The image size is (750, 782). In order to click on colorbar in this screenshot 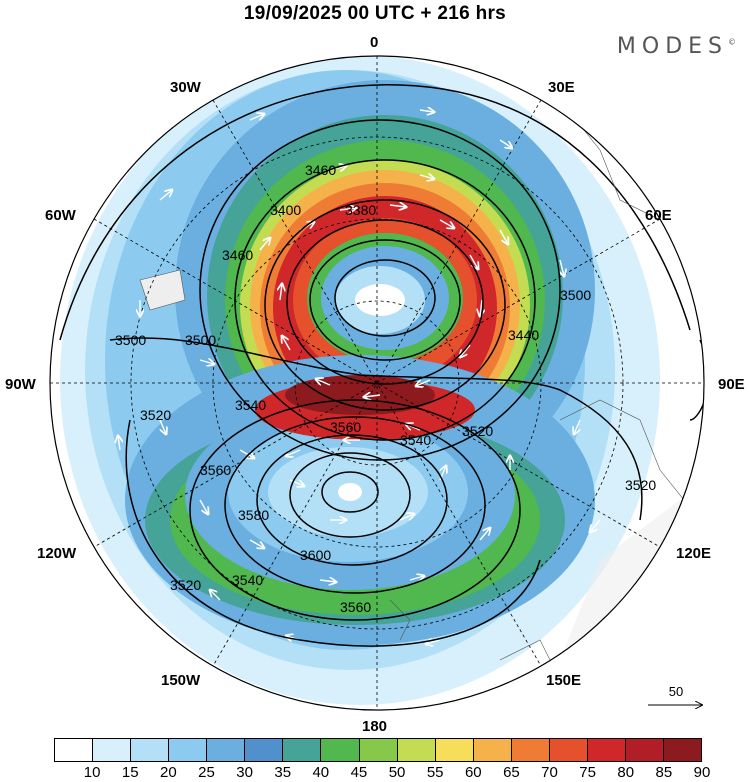, I will do `click(378, 750)`.